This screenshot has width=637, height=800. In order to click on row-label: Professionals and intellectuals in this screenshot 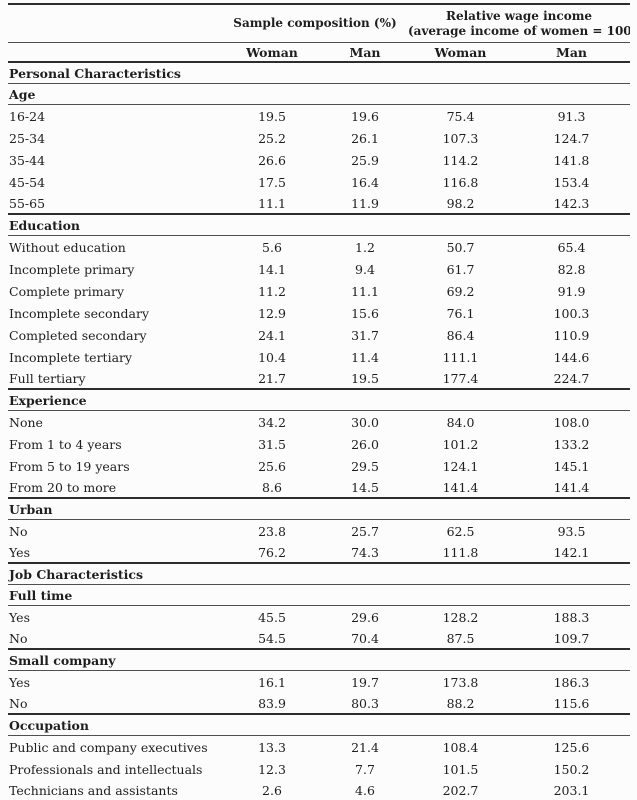, I will do `click(106, 769)`.